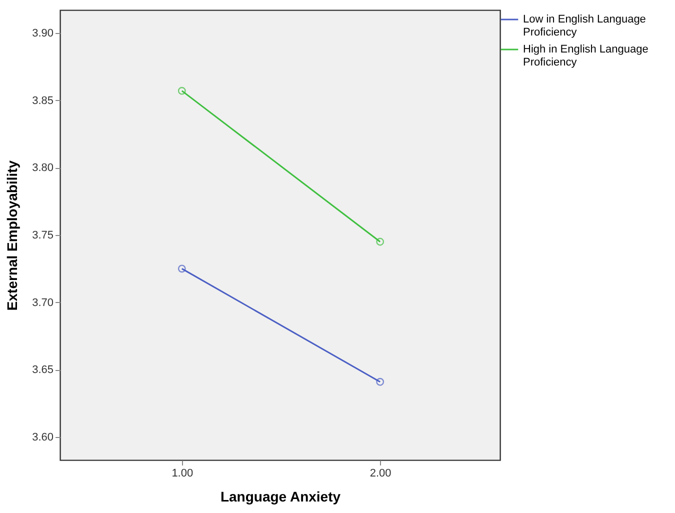 The image size is (675, 513). What do you see at coordinates (183, 474) in the screenshot?
I see `x-tick-label: 1.00` at bounding box center [183, 474].